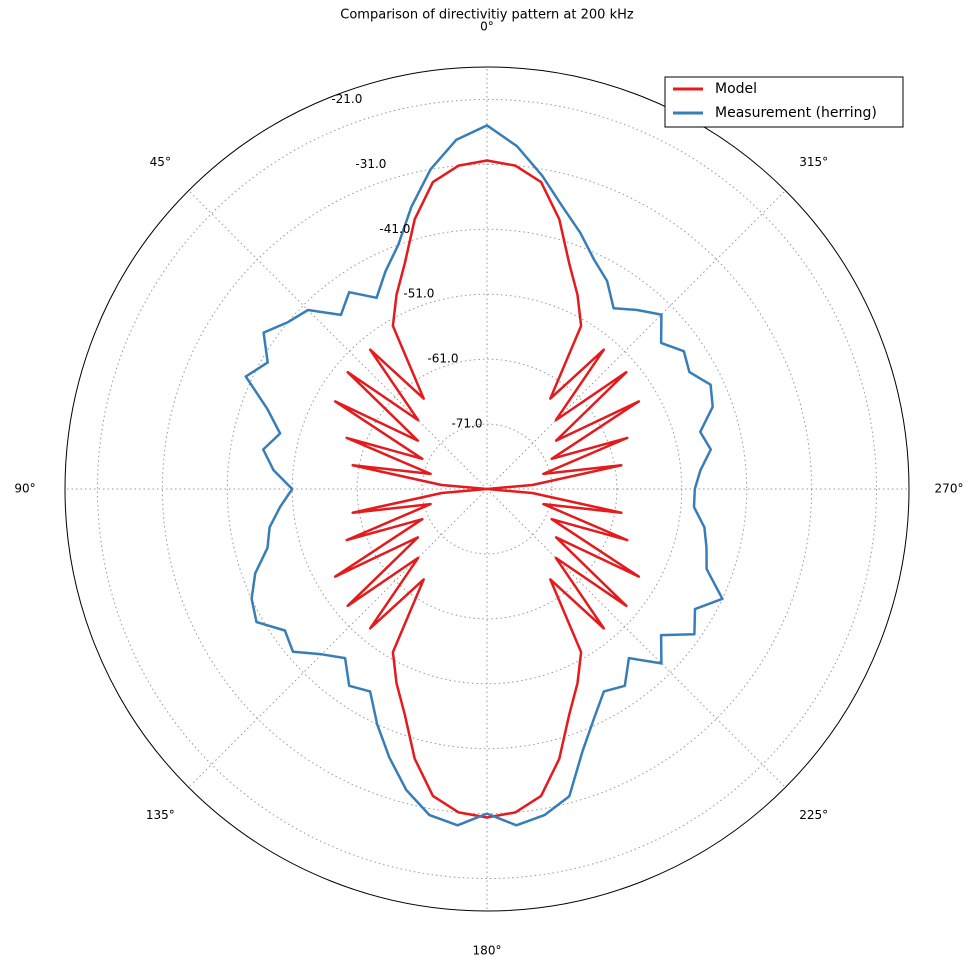  I want to click on r-tick-label: -41.0, so click(394, 229).